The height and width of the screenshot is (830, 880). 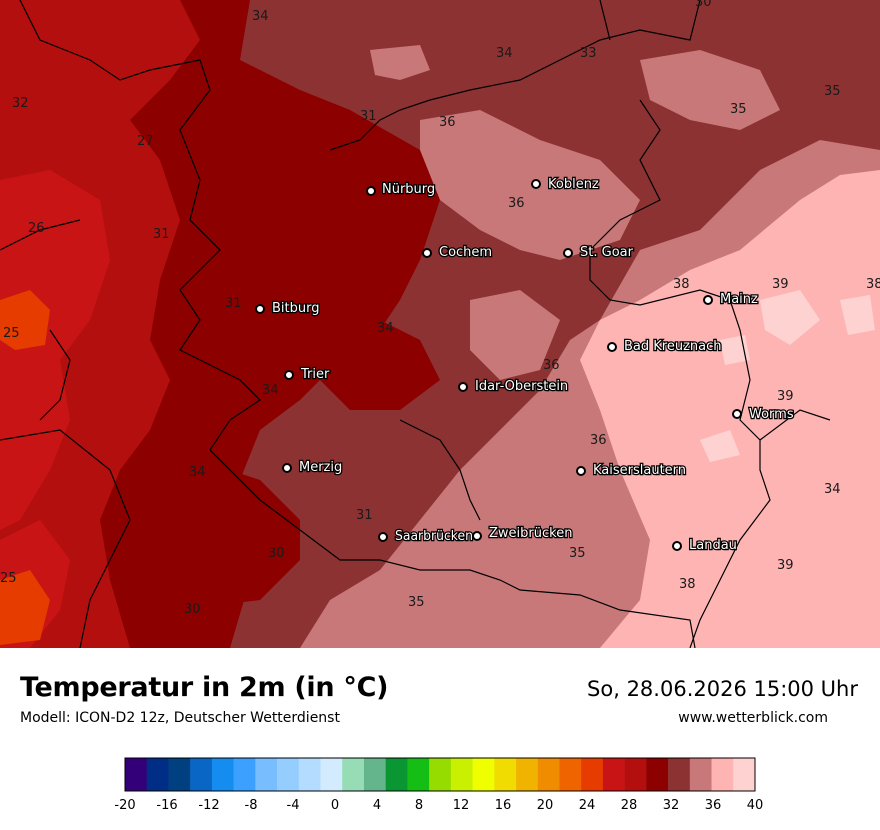 I want to click on legend-tick-label: 32, so click(x=671, y=805).